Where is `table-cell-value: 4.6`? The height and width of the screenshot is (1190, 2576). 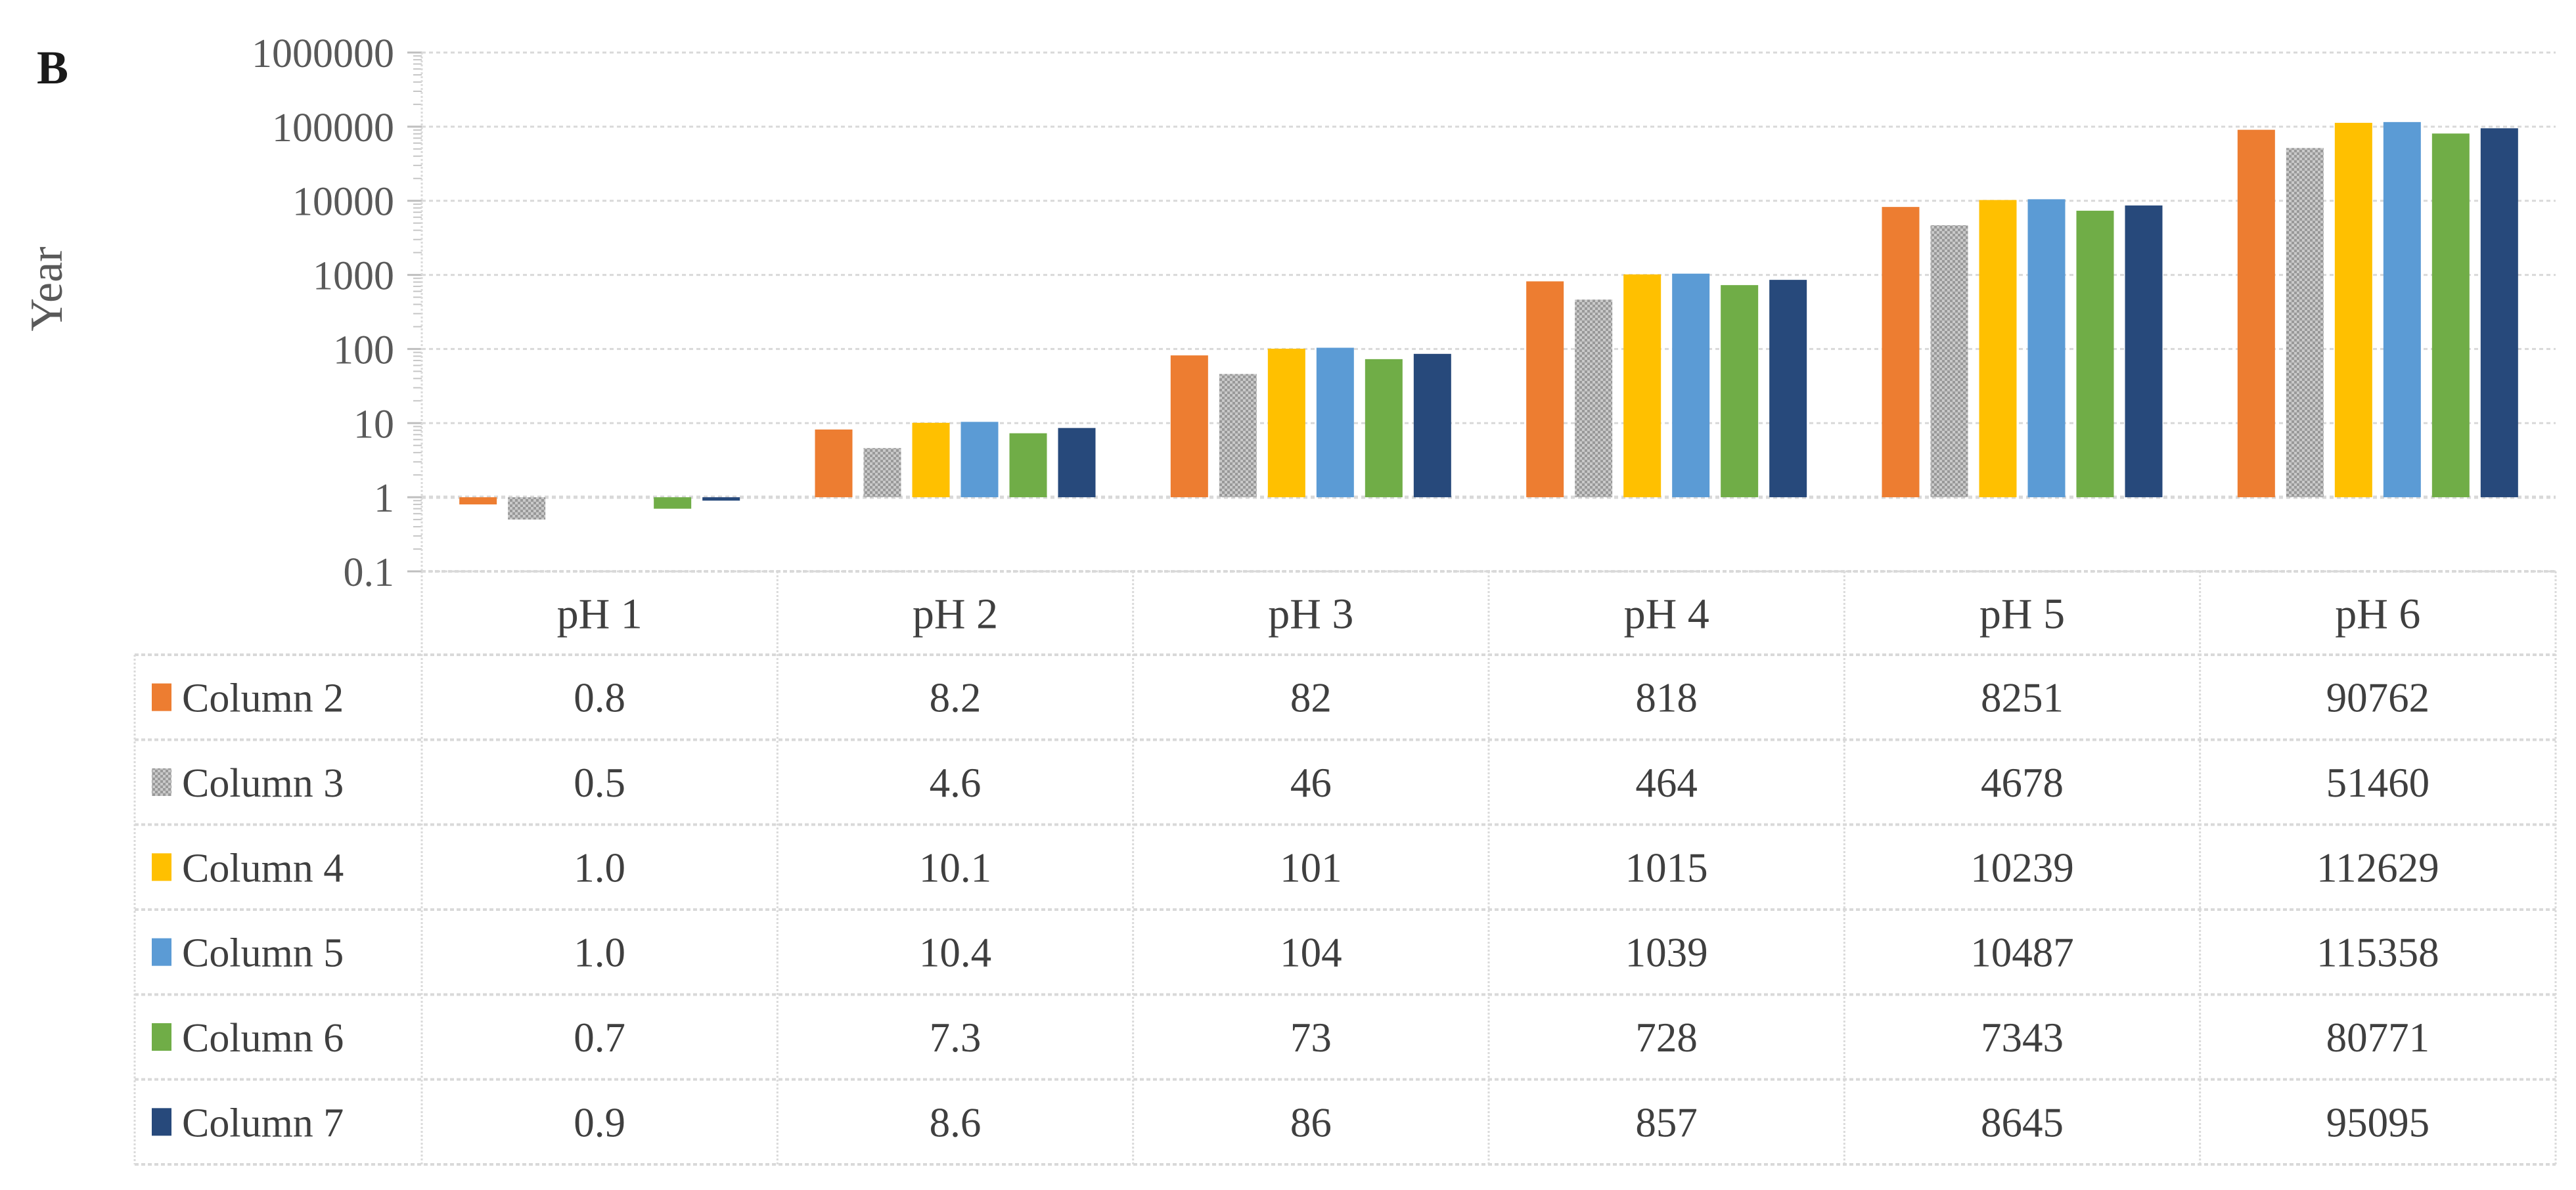
table-cell-value: 4.6 is located at coordinates (956, 783).